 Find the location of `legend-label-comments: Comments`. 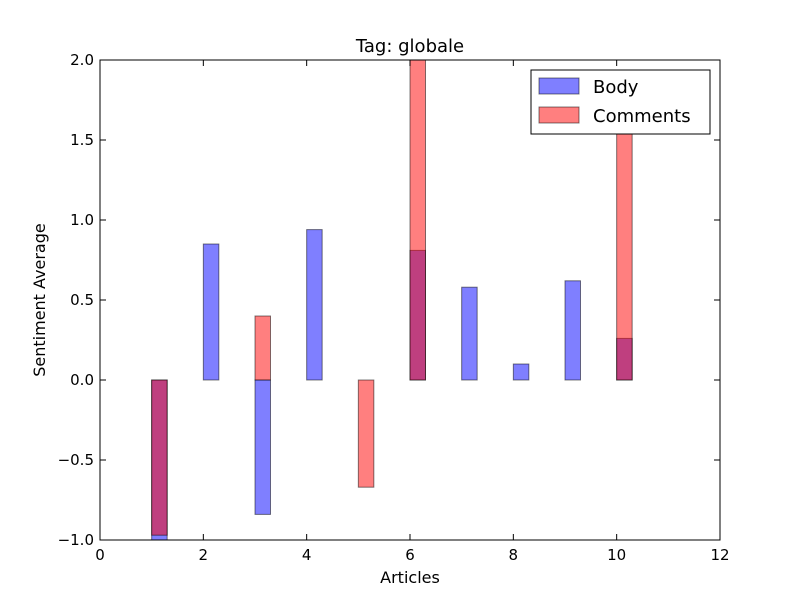

legend-label-comments: Comments is located at coordinates (642, 116).